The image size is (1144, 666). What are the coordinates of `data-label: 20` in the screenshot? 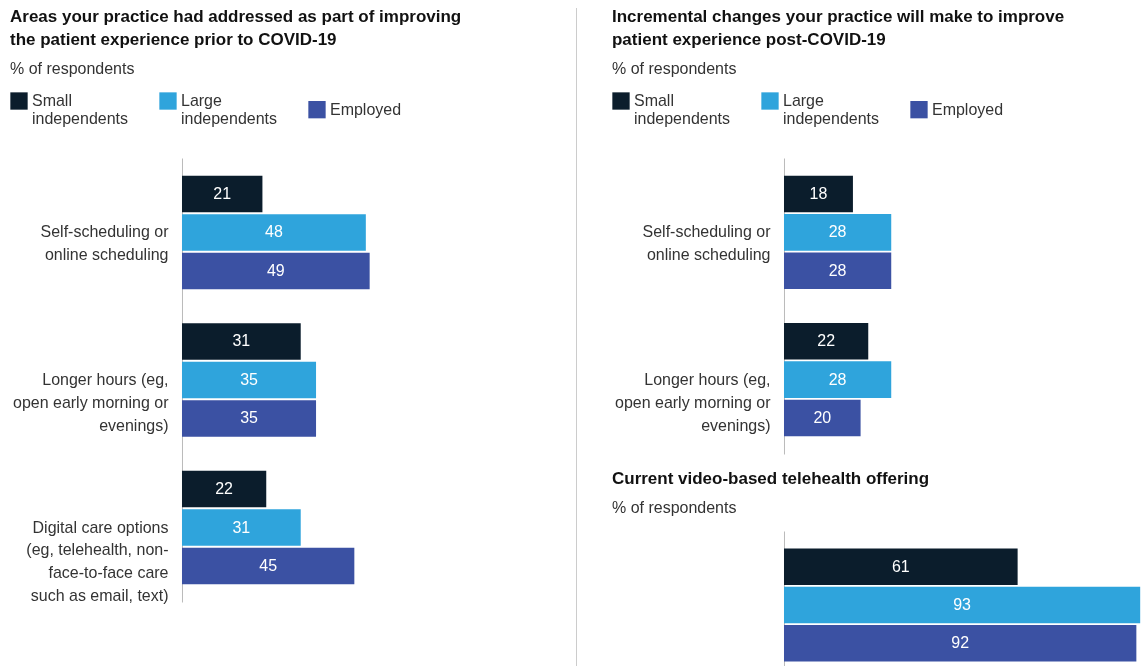 It's located at (822, 418).